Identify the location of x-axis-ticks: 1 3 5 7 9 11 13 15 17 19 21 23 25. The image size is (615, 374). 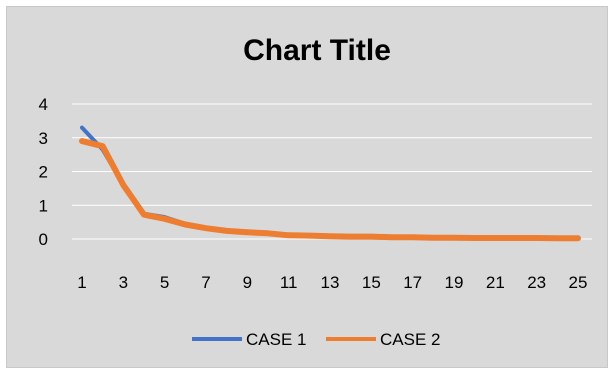
(332, 282).